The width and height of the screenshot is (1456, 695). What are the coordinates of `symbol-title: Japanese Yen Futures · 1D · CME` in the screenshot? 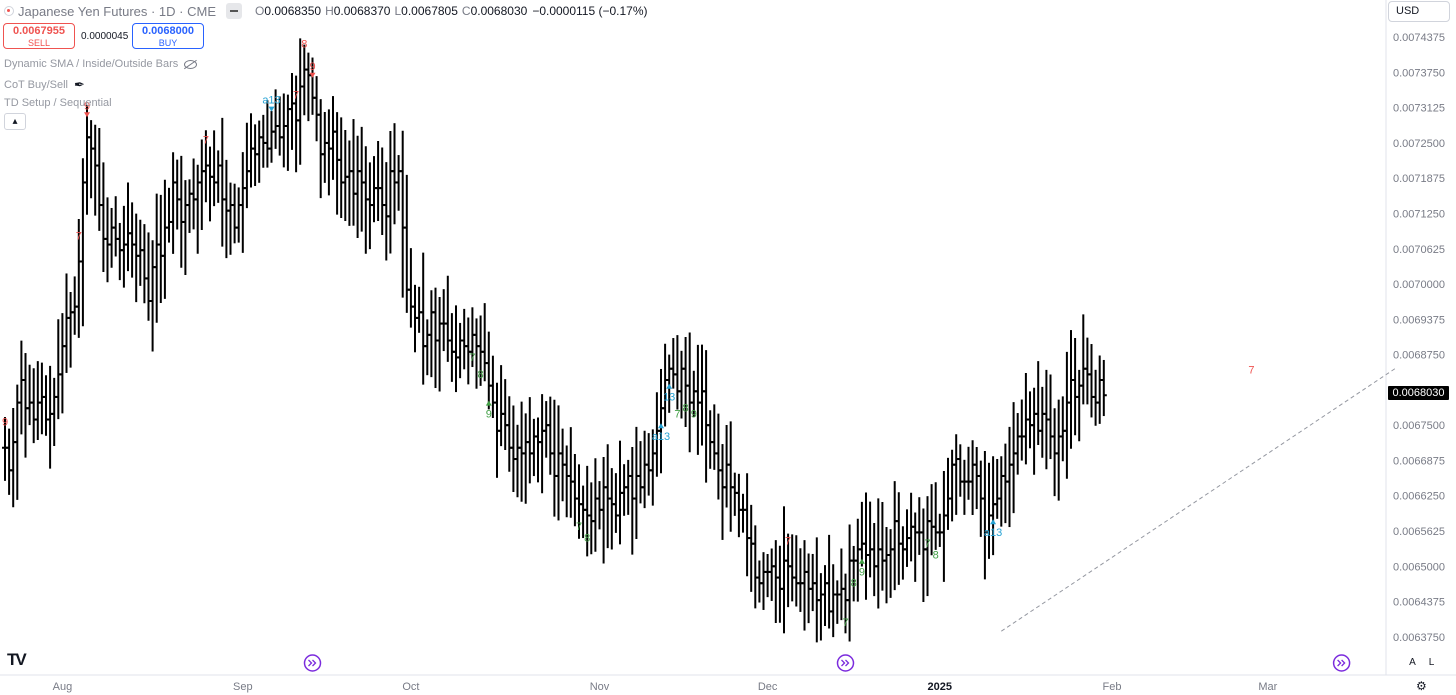 It's located at (117, 11).